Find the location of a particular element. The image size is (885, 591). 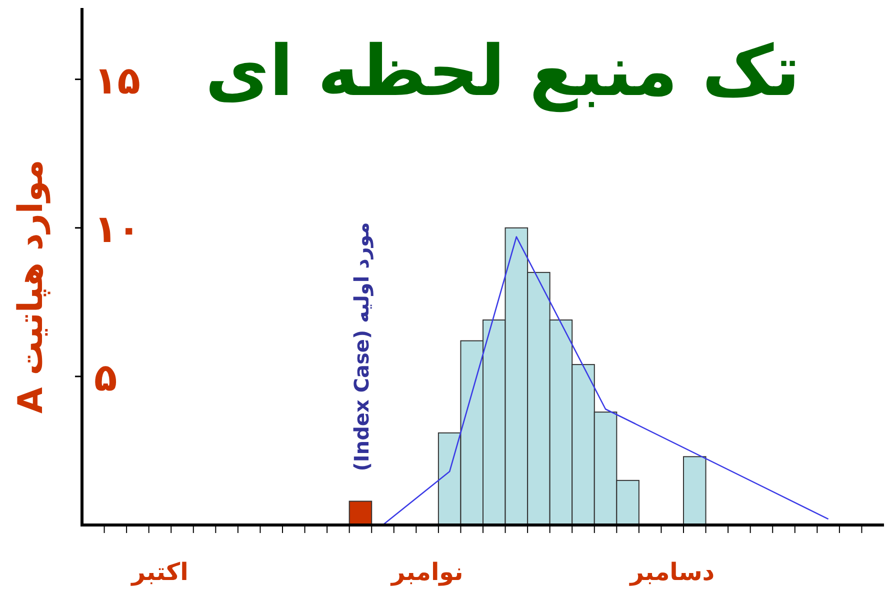

x-tick-label: اکتبر is located at coordinates (159, 572).